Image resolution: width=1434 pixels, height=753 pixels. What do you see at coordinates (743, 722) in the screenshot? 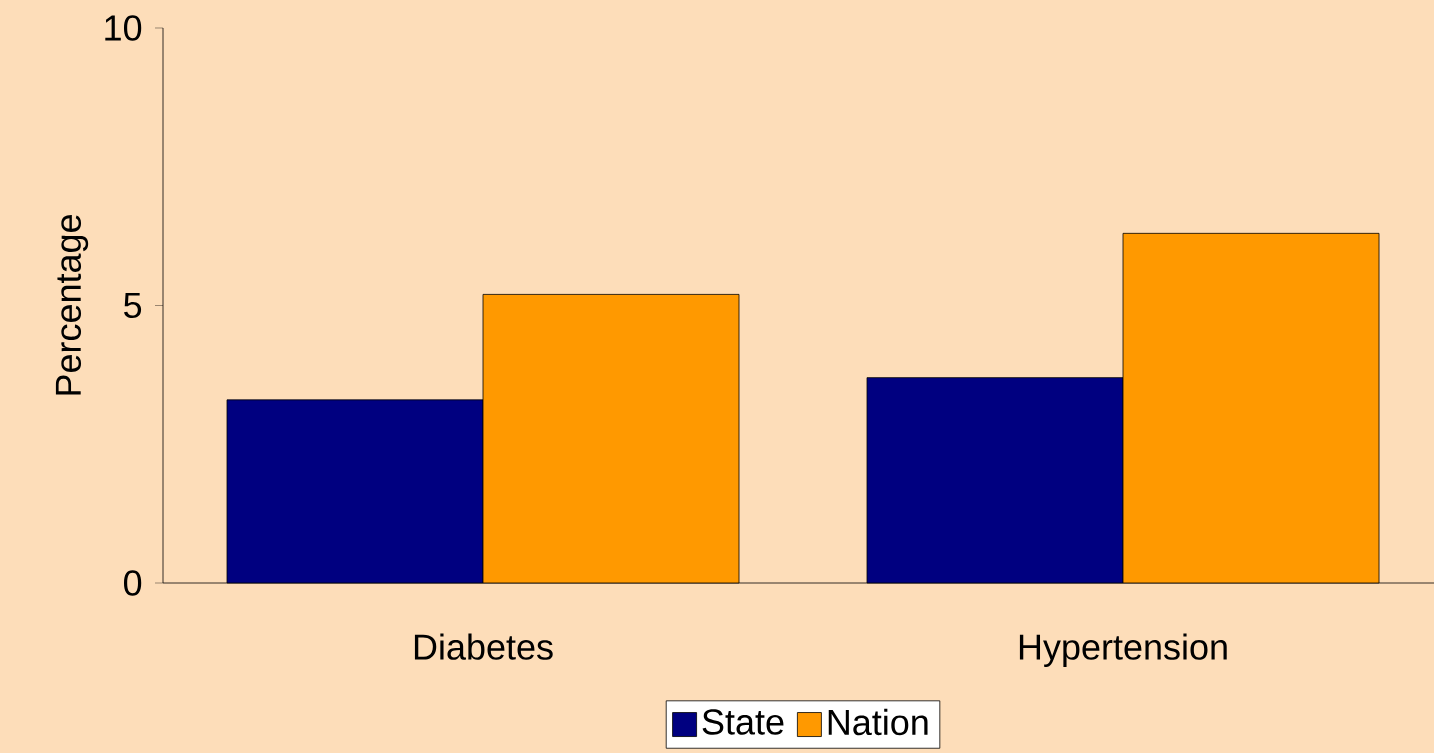
I see `legend-label: State` at bounding box center [743, 722].